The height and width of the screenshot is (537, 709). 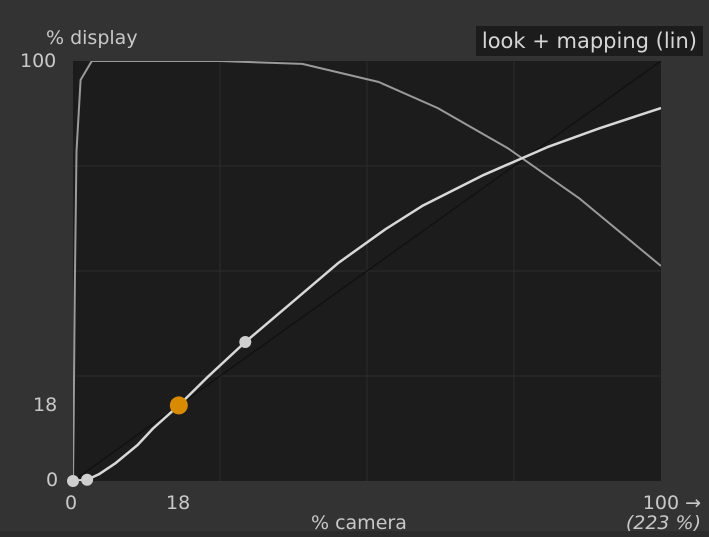 I want to click on y-tick-label-18: 18, so click(x=45, y=405).